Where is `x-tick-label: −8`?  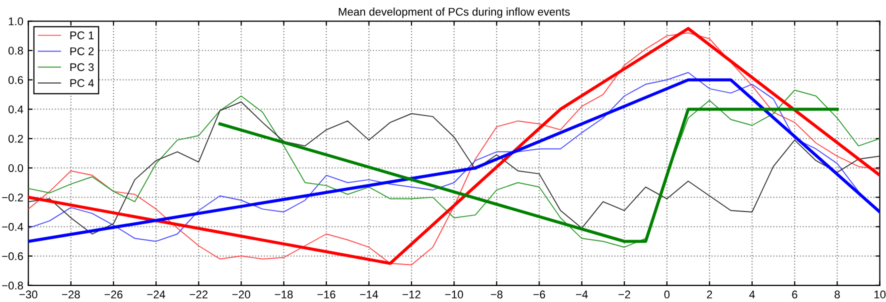 x-tick-label: −8 is located at coordinates (496, 294).